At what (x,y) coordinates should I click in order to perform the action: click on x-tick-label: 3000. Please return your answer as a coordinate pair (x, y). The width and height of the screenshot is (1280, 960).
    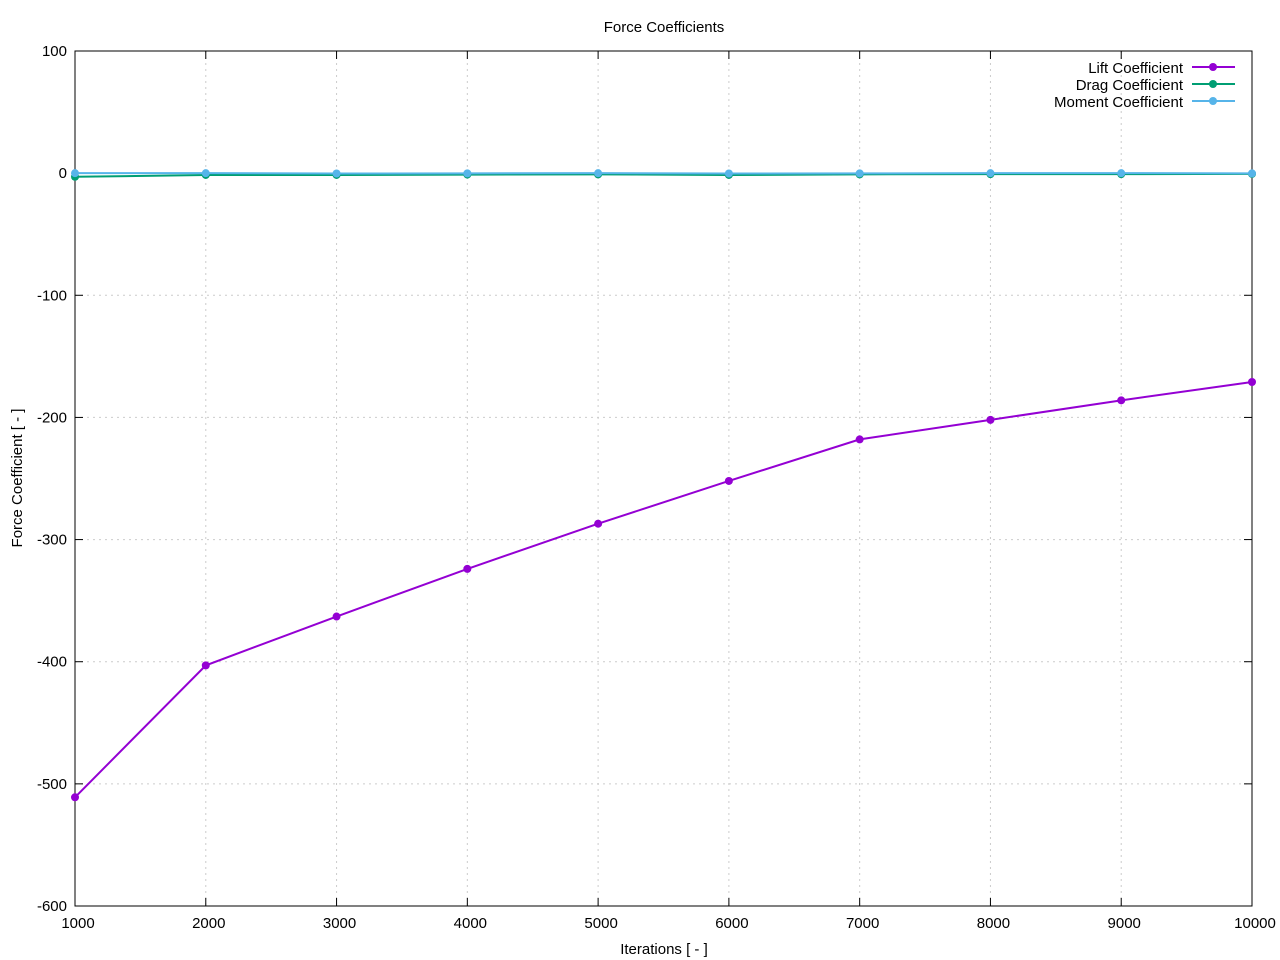
    Looking at the image, I should click on (339, 923).